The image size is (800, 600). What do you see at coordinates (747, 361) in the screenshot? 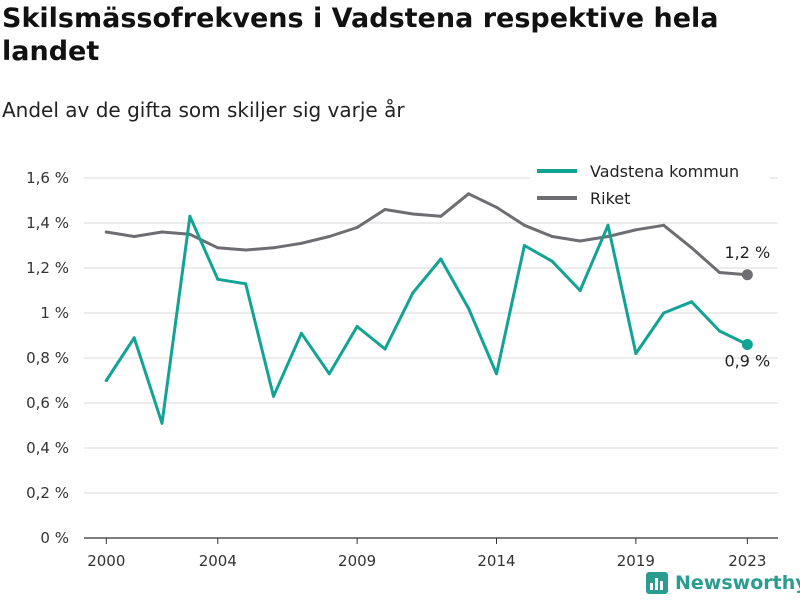
I see `end-value-label: 0,9 %` at bounding box center [747, 361].